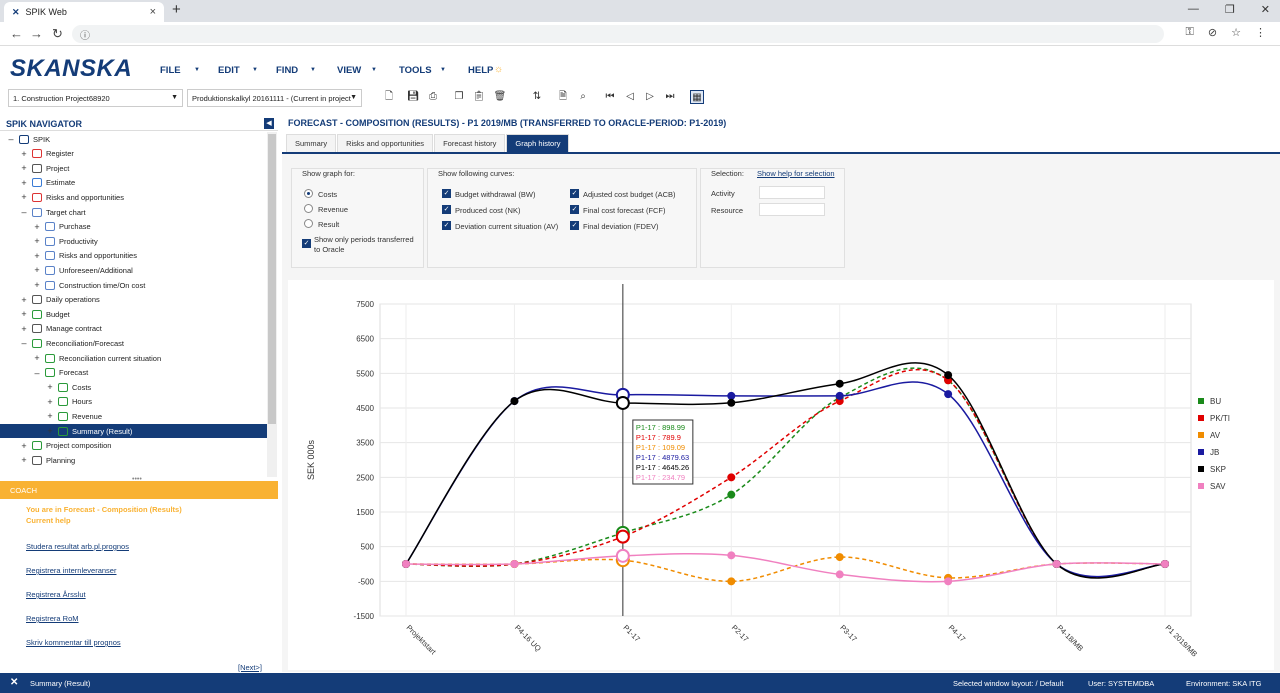 This screenshot has height=693, width=1280. What do you see at coordinates (133, 227) in the screenshot?
I see `nav-item: + Purchase` at bounding box center [133, 227].